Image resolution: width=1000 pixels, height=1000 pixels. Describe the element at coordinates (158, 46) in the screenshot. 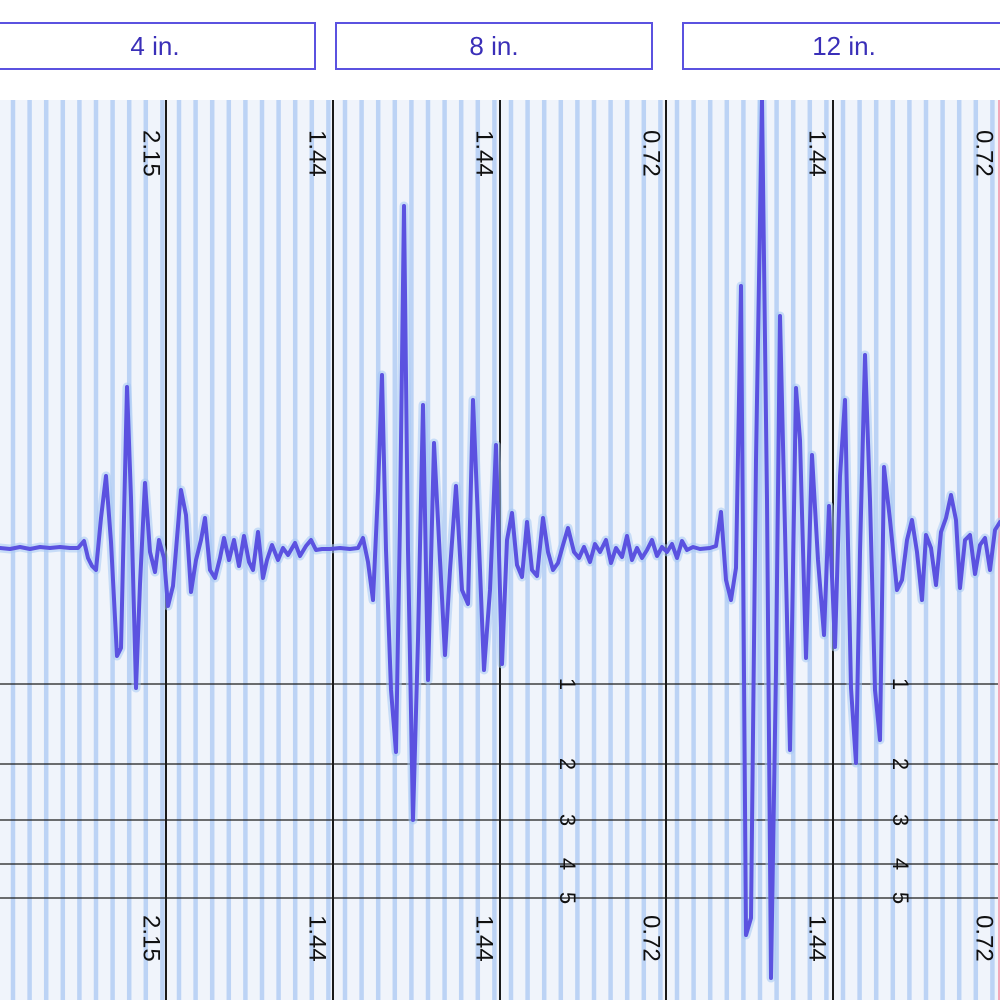

I see `tab-4-in: 4 in.` at that location.